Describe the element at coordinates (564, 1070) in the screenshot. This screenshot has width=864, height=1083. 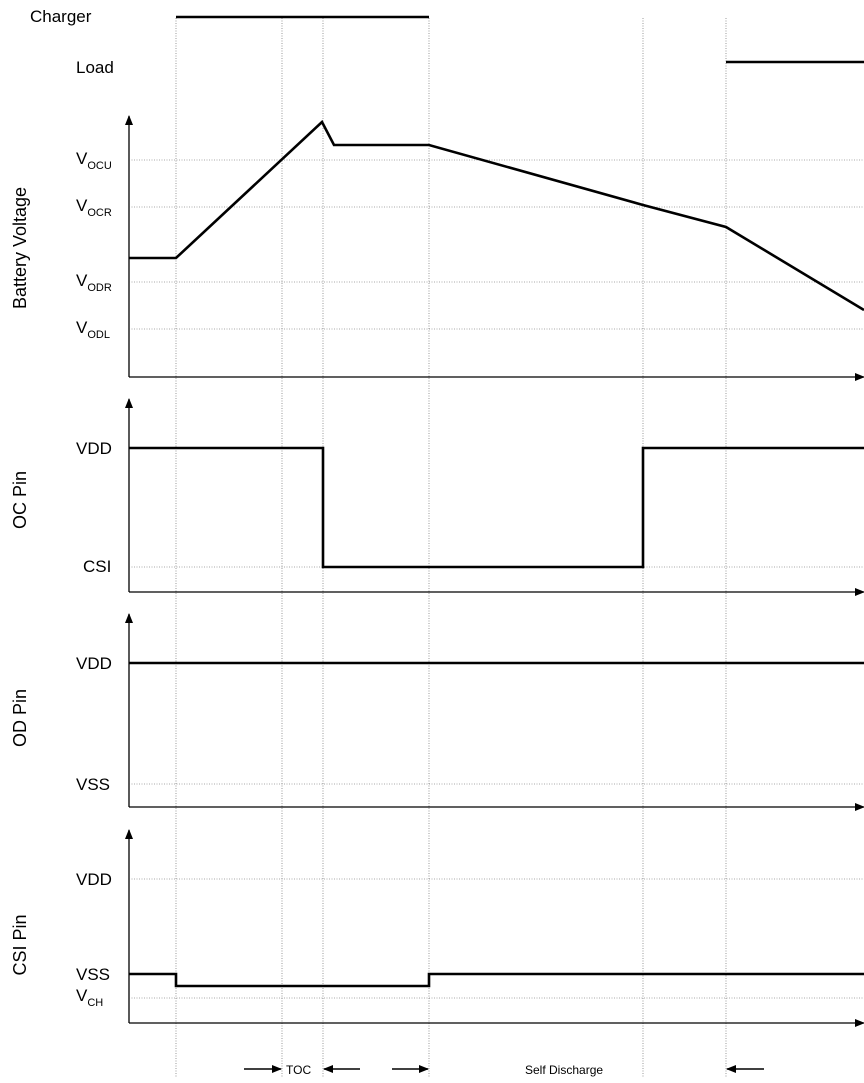
I see `self-discharge-label: Self Discharge` at that location.